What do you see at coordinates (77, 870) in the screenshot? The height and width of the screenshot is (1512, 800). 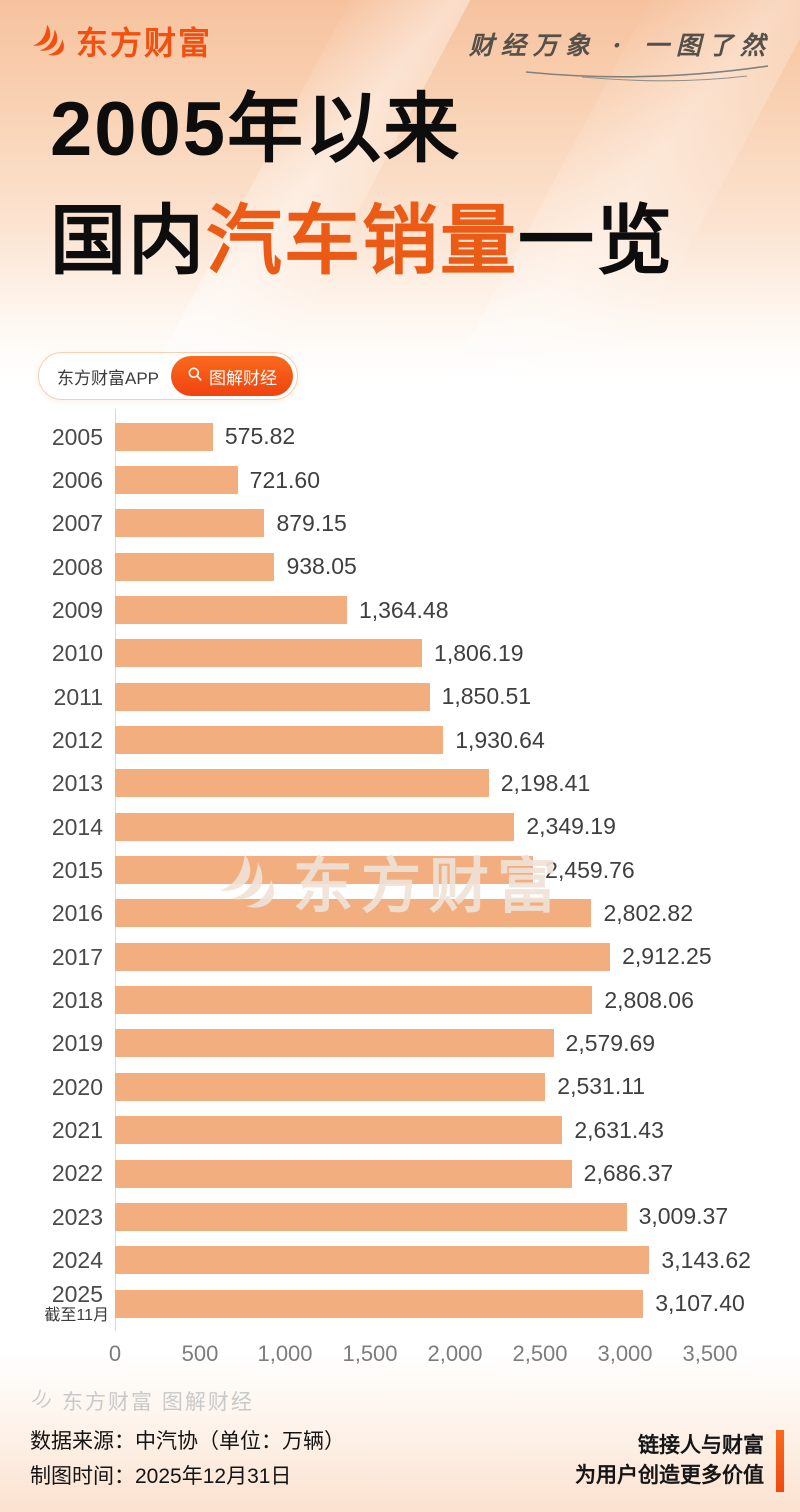 I see `year-text: 2015` at bounding box center [77, 870].